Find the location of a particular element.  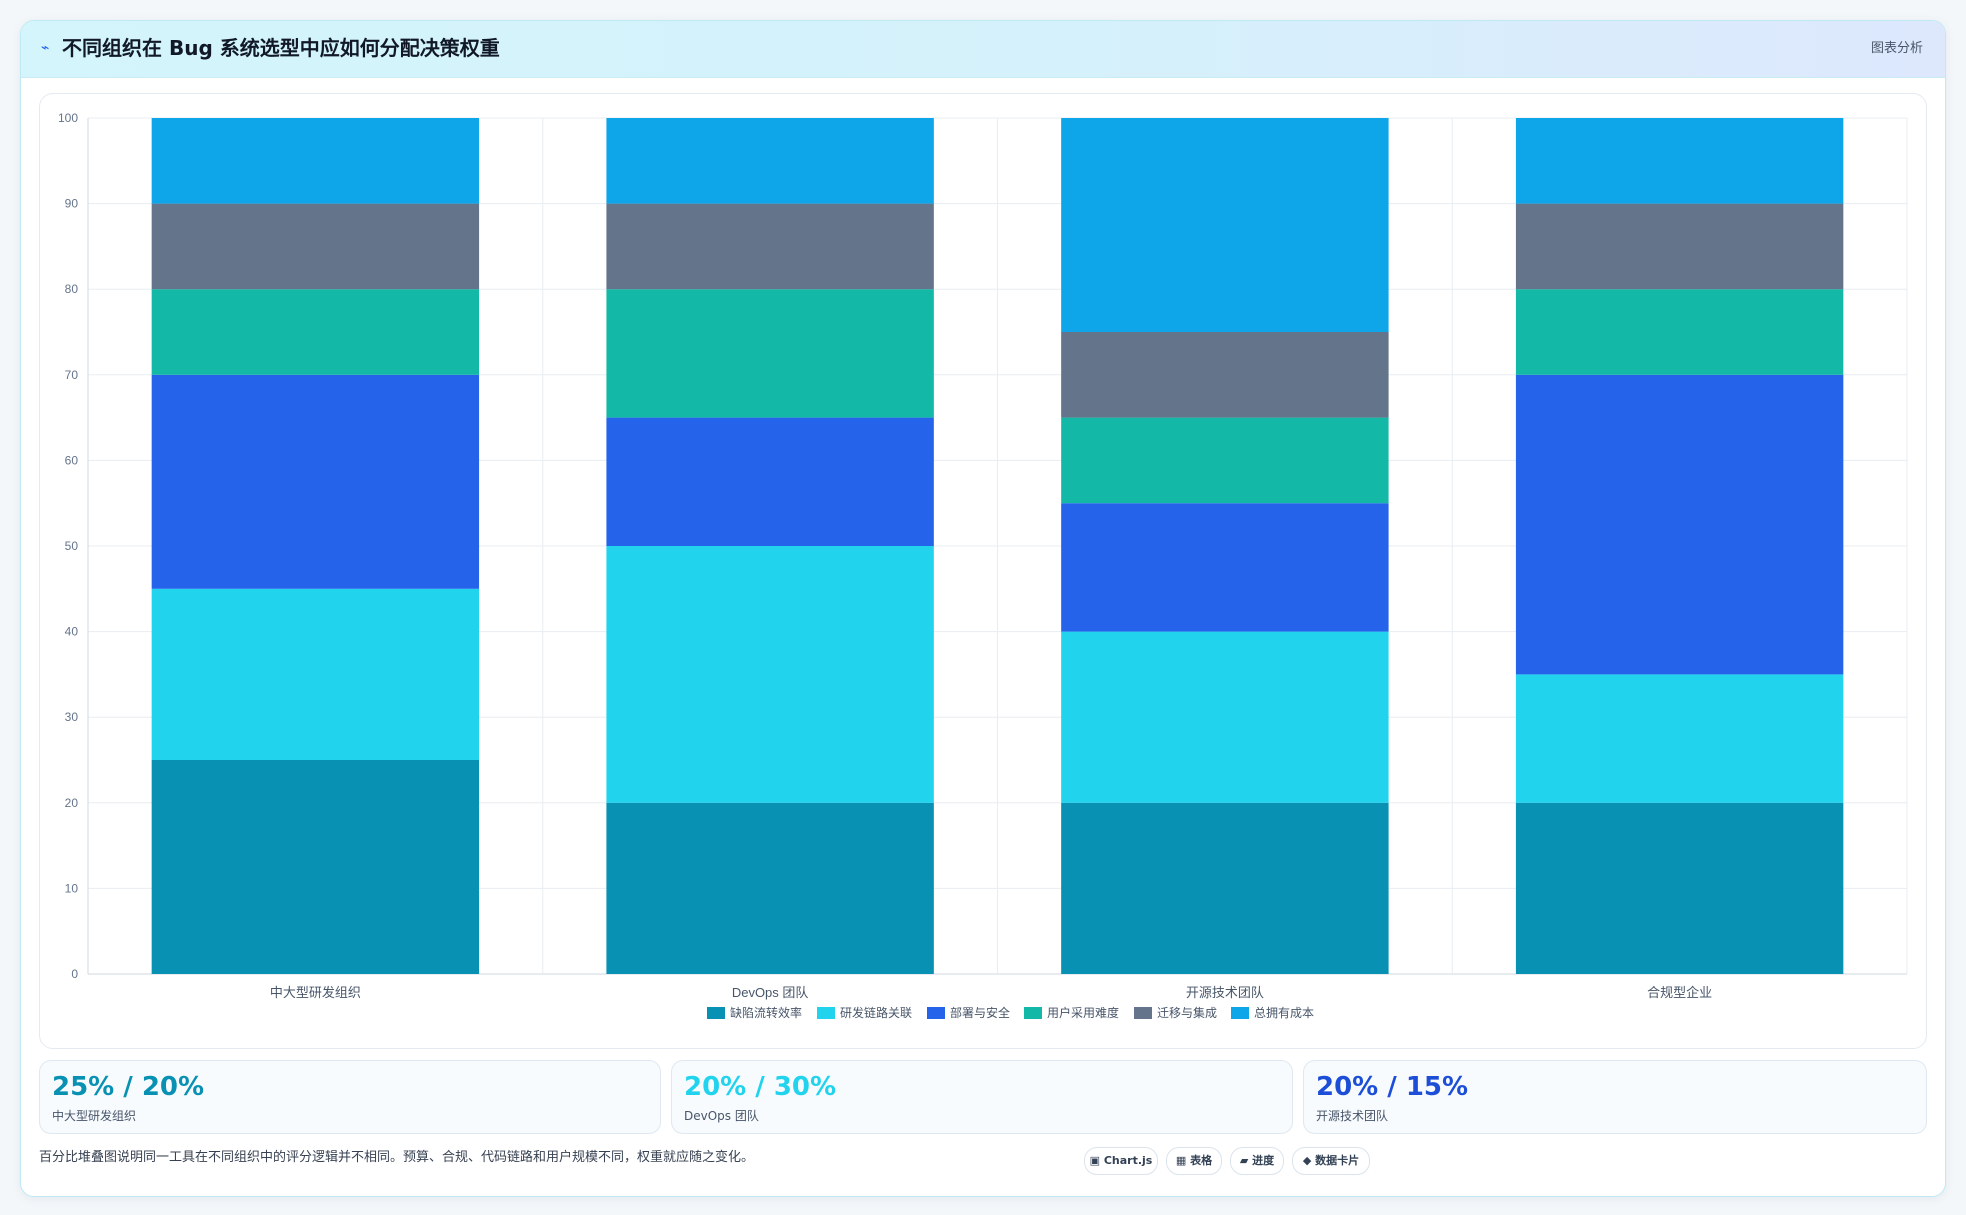

chip-data-card: ◆ 数据卡片 is located at coordinates (1331, 1161).